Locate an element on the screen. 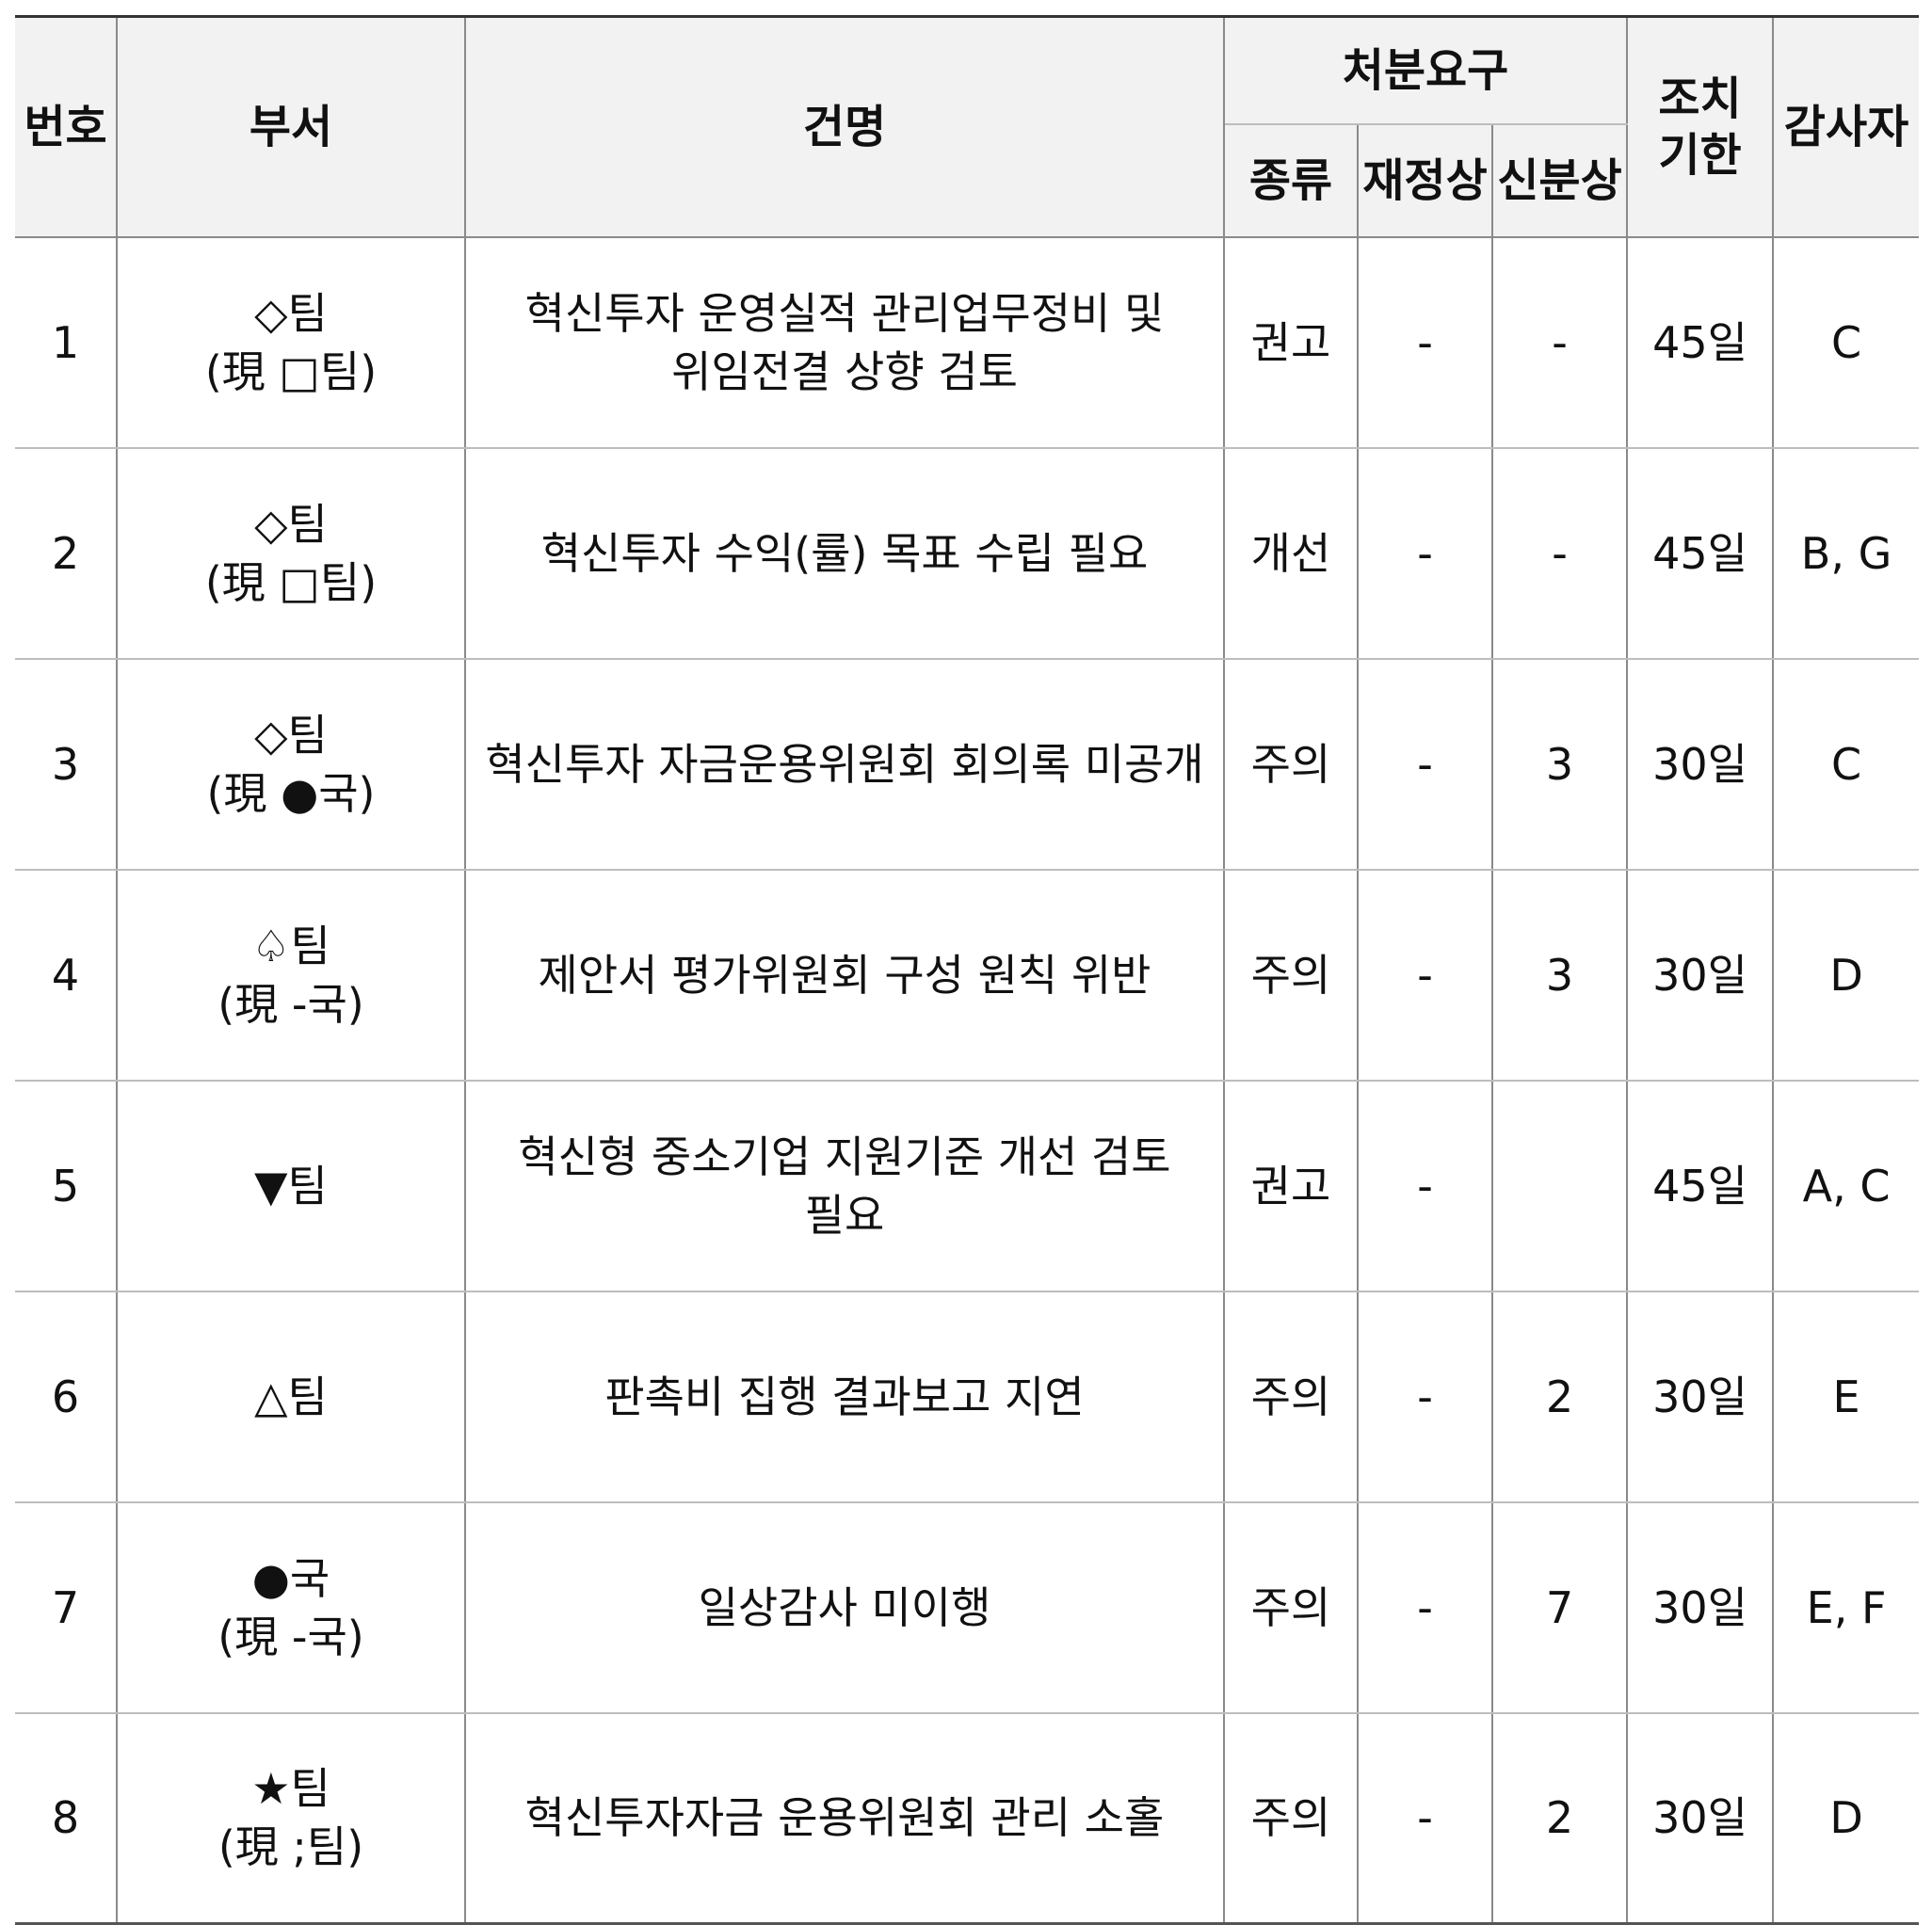  cell-dept-line: △팀 is located at coordinates (291, 1396).